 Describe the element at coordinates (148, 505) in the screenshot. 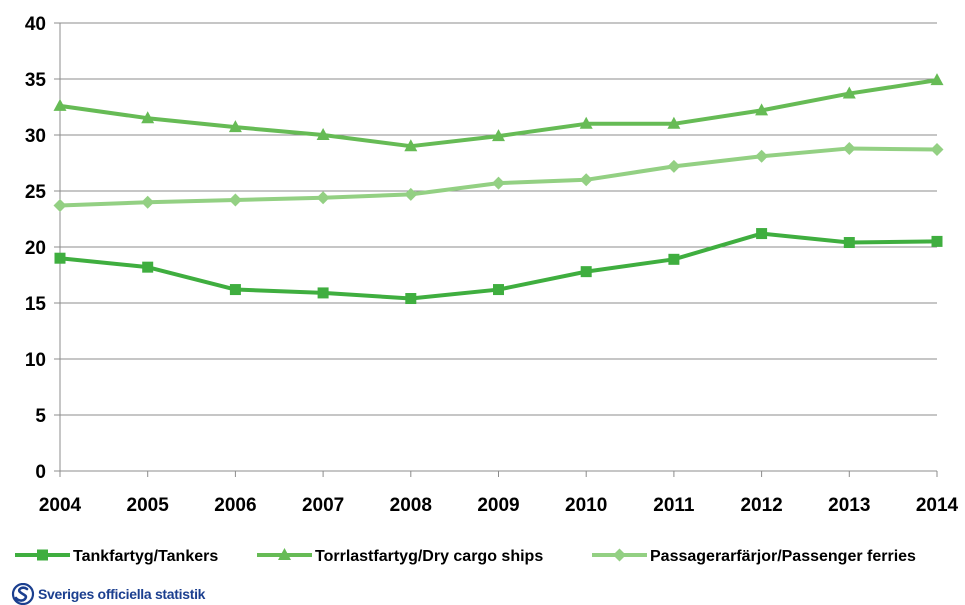

I see `x-tick-label-2005: 2005` at that location.